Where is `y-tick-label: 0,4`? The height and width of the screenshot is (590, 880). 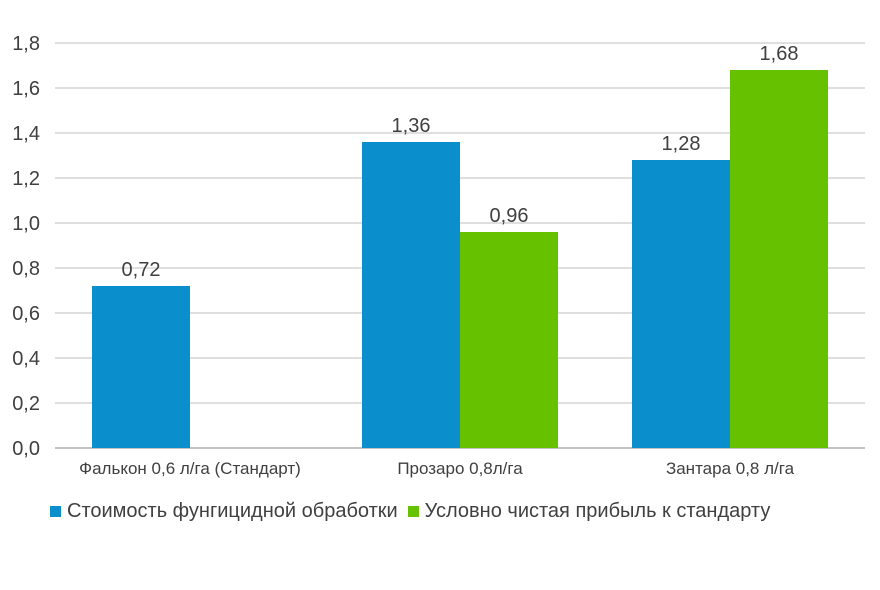
y-tick-label: 0,4 is located at coordinates (26, 359).